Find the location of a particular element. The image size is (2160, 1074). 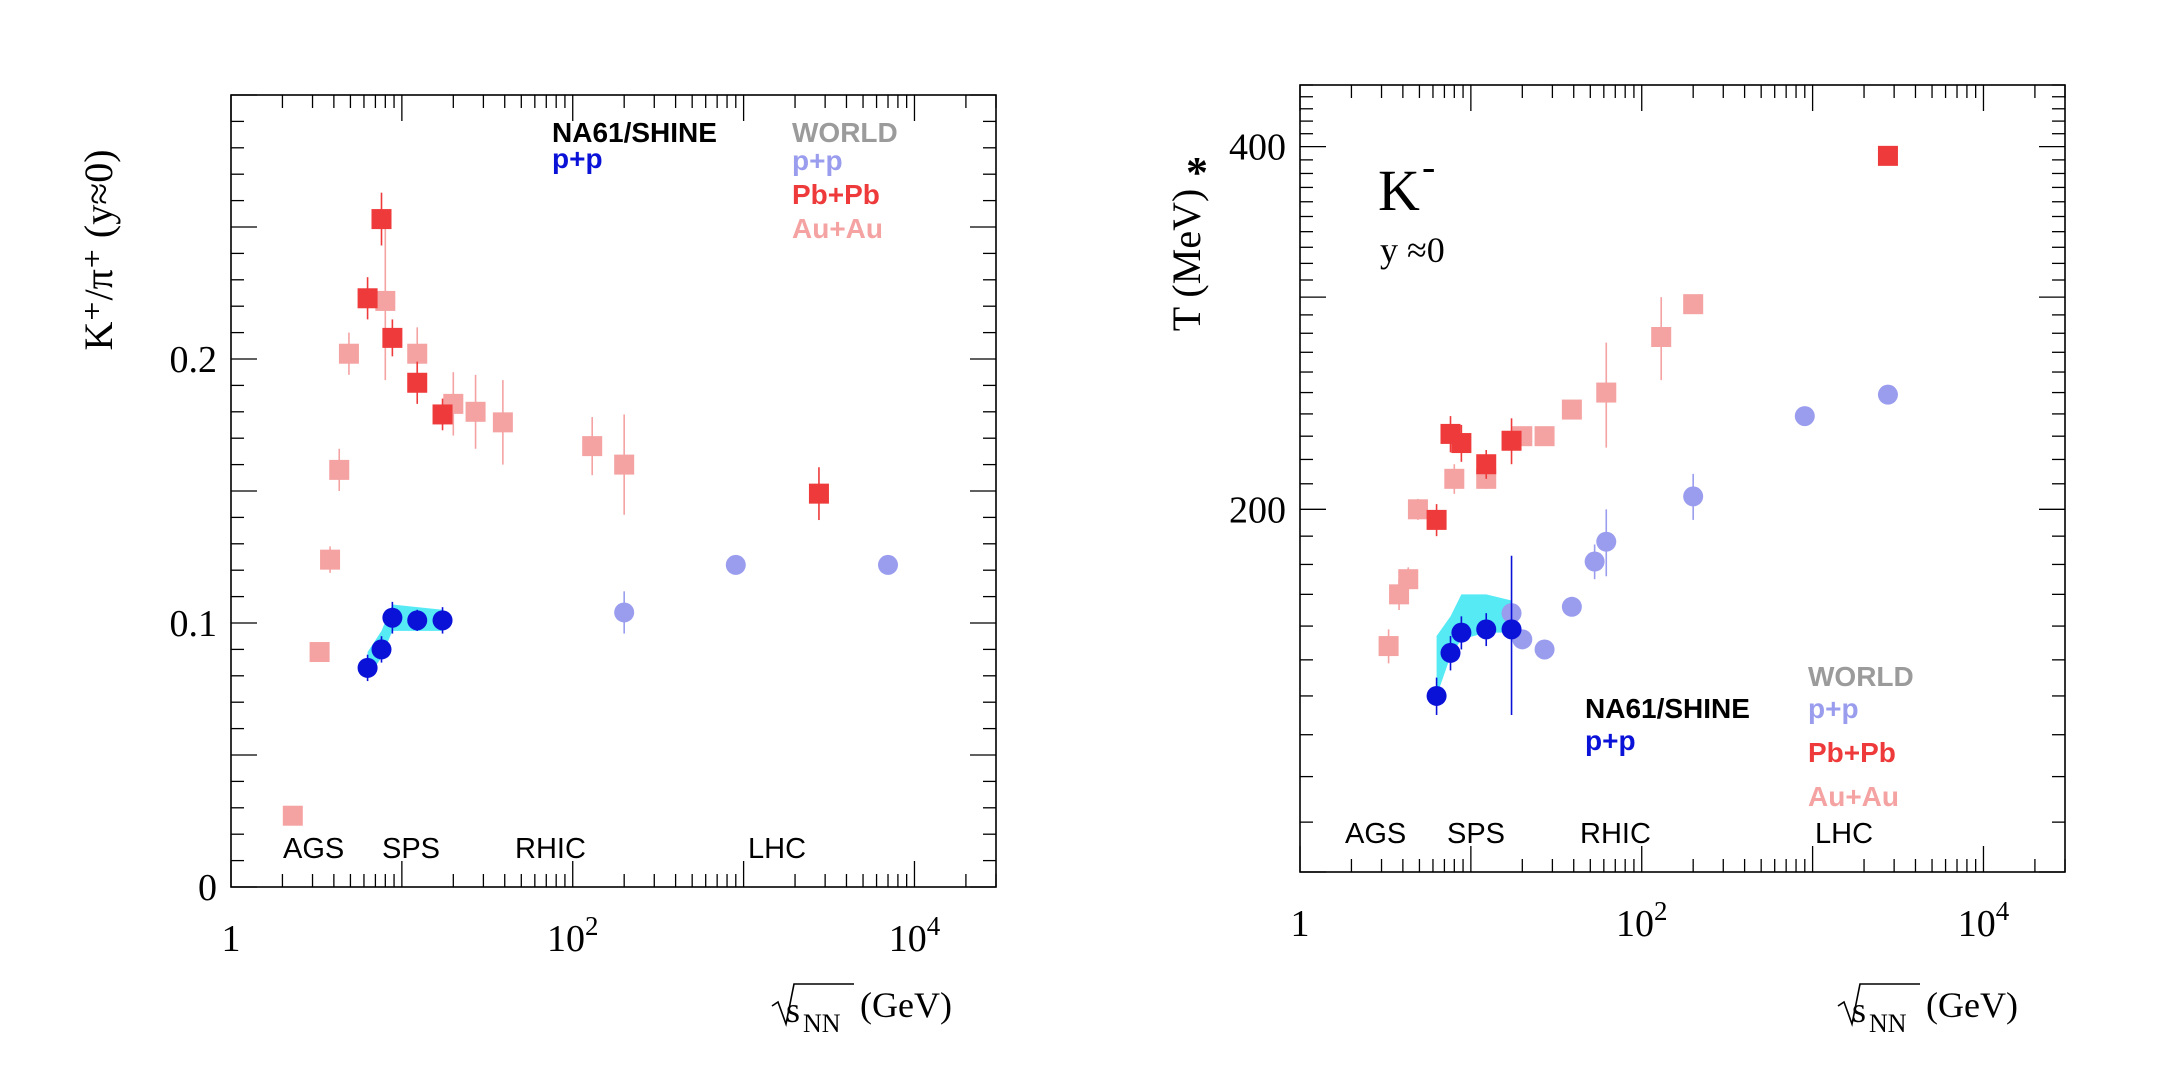

right-title: K - is located at coordinates (1406, 183).